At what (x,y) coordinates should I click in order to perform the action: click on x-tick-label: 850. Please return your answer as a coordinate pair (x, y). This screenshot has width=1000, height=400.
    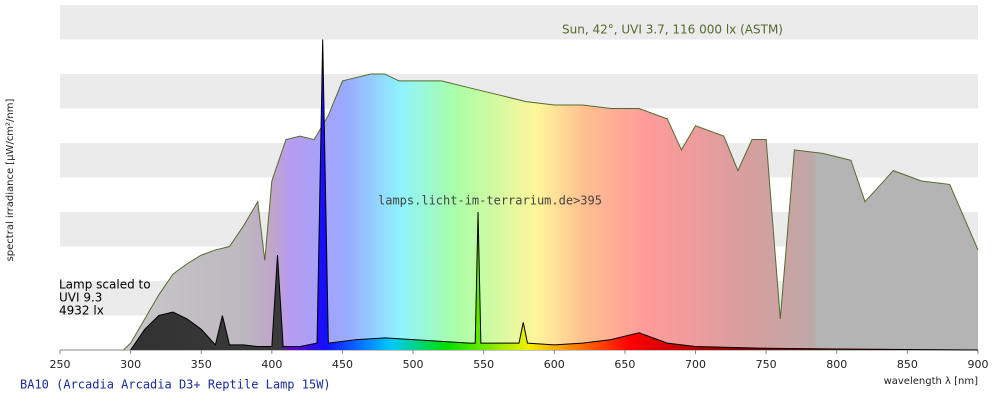
    Looking at the image, I should click on (907, 364).